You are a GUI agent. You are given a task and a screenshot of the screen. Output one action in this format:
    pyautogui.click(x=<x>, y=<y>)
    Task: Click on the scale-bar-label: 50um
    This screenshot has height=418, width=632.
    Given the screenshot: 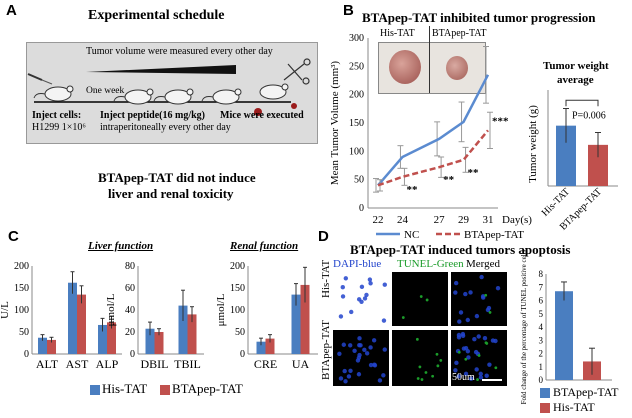 What is the action you would take?
    pyautogui.click(x=463, y=377)
    